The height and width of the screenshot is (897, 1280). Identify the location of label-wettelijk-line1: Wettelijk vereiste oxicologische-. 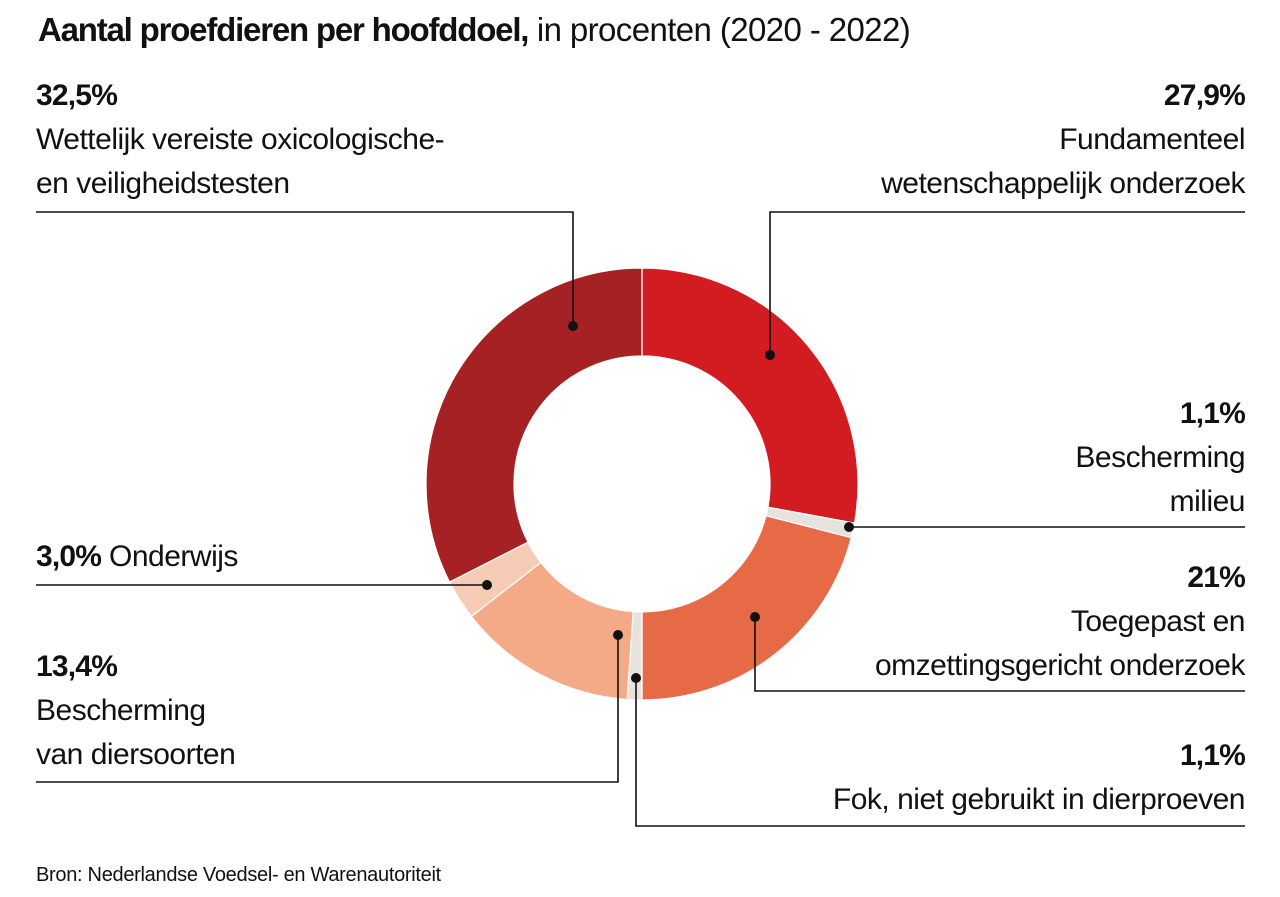
(240, 139).